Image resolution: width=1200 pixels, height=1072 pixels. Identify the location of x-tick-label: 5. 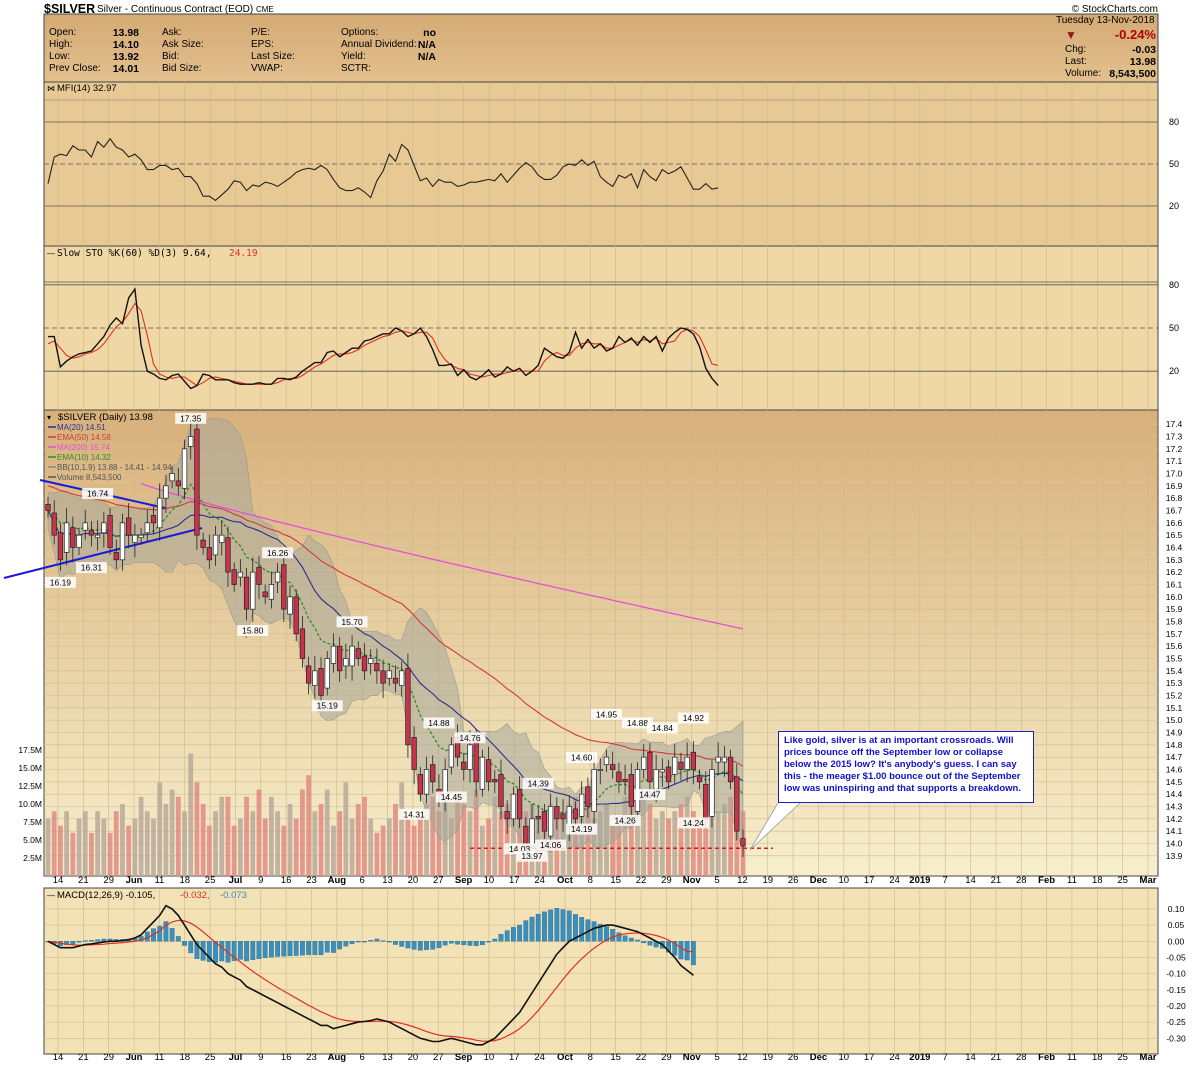
(716, 1057).